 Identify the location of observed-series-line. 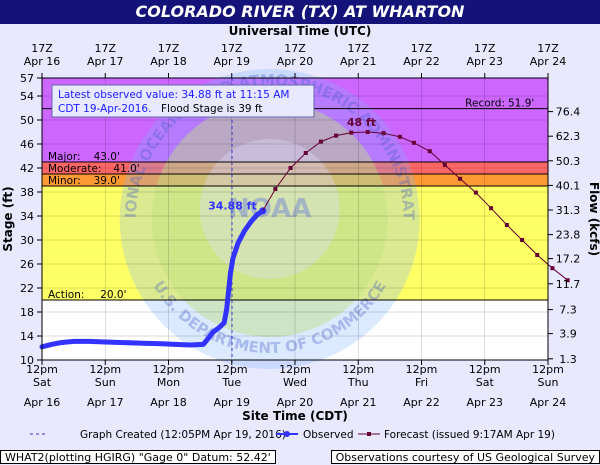
(152, 279).